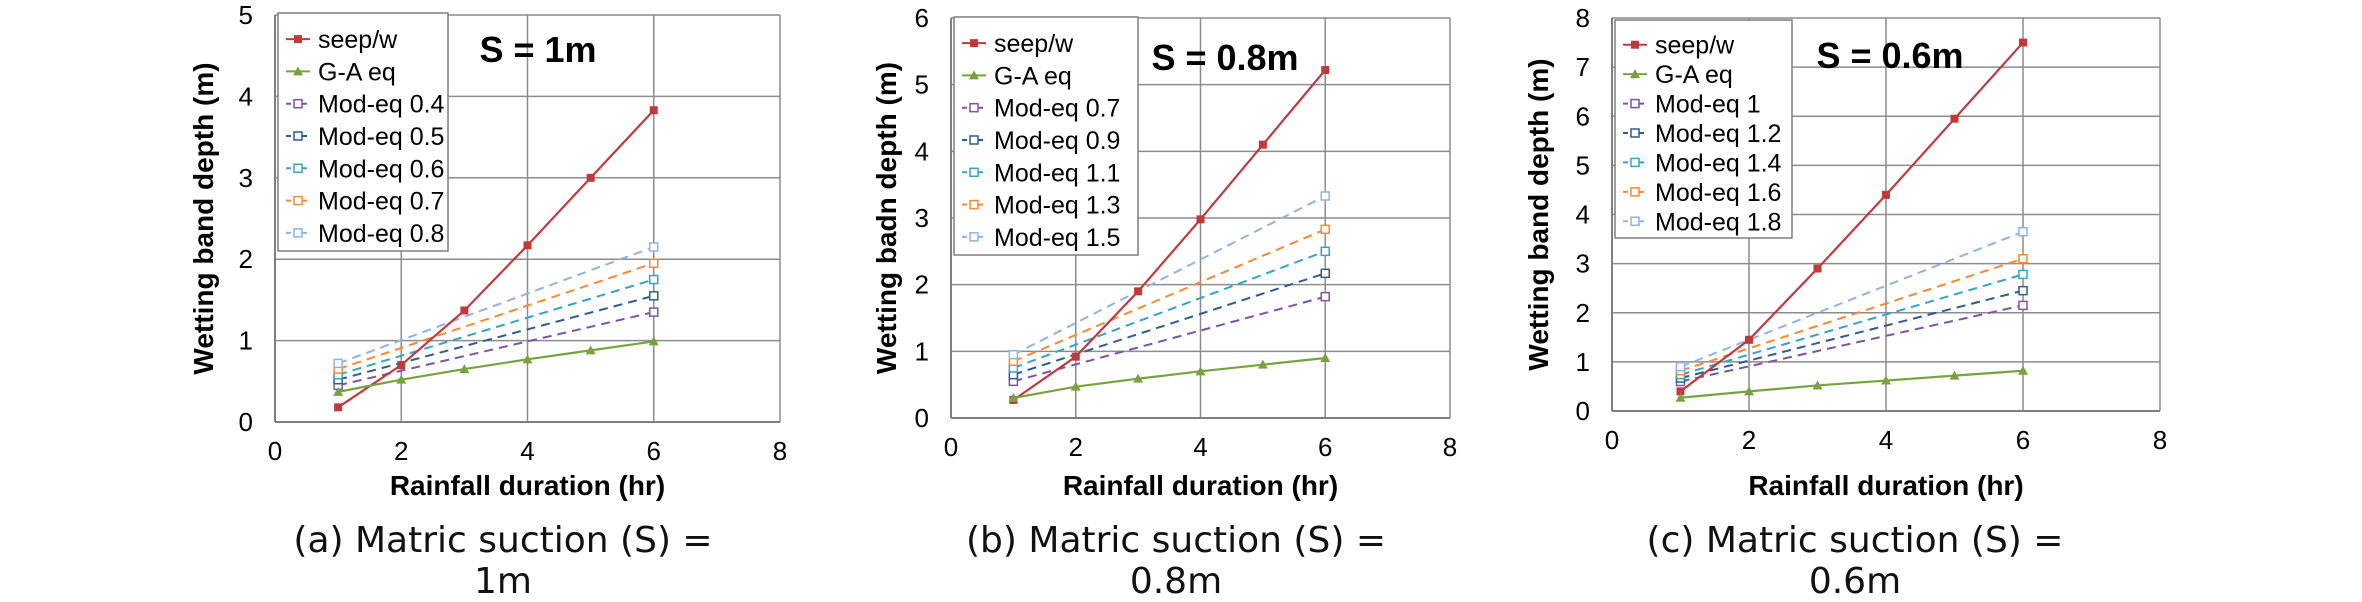 The image size is (2362, 602). What do you see at coordinates (381, 105) in the screenshot?
I see `legend-label: Mod-eq 0.4` at bounding box center [381, 105].